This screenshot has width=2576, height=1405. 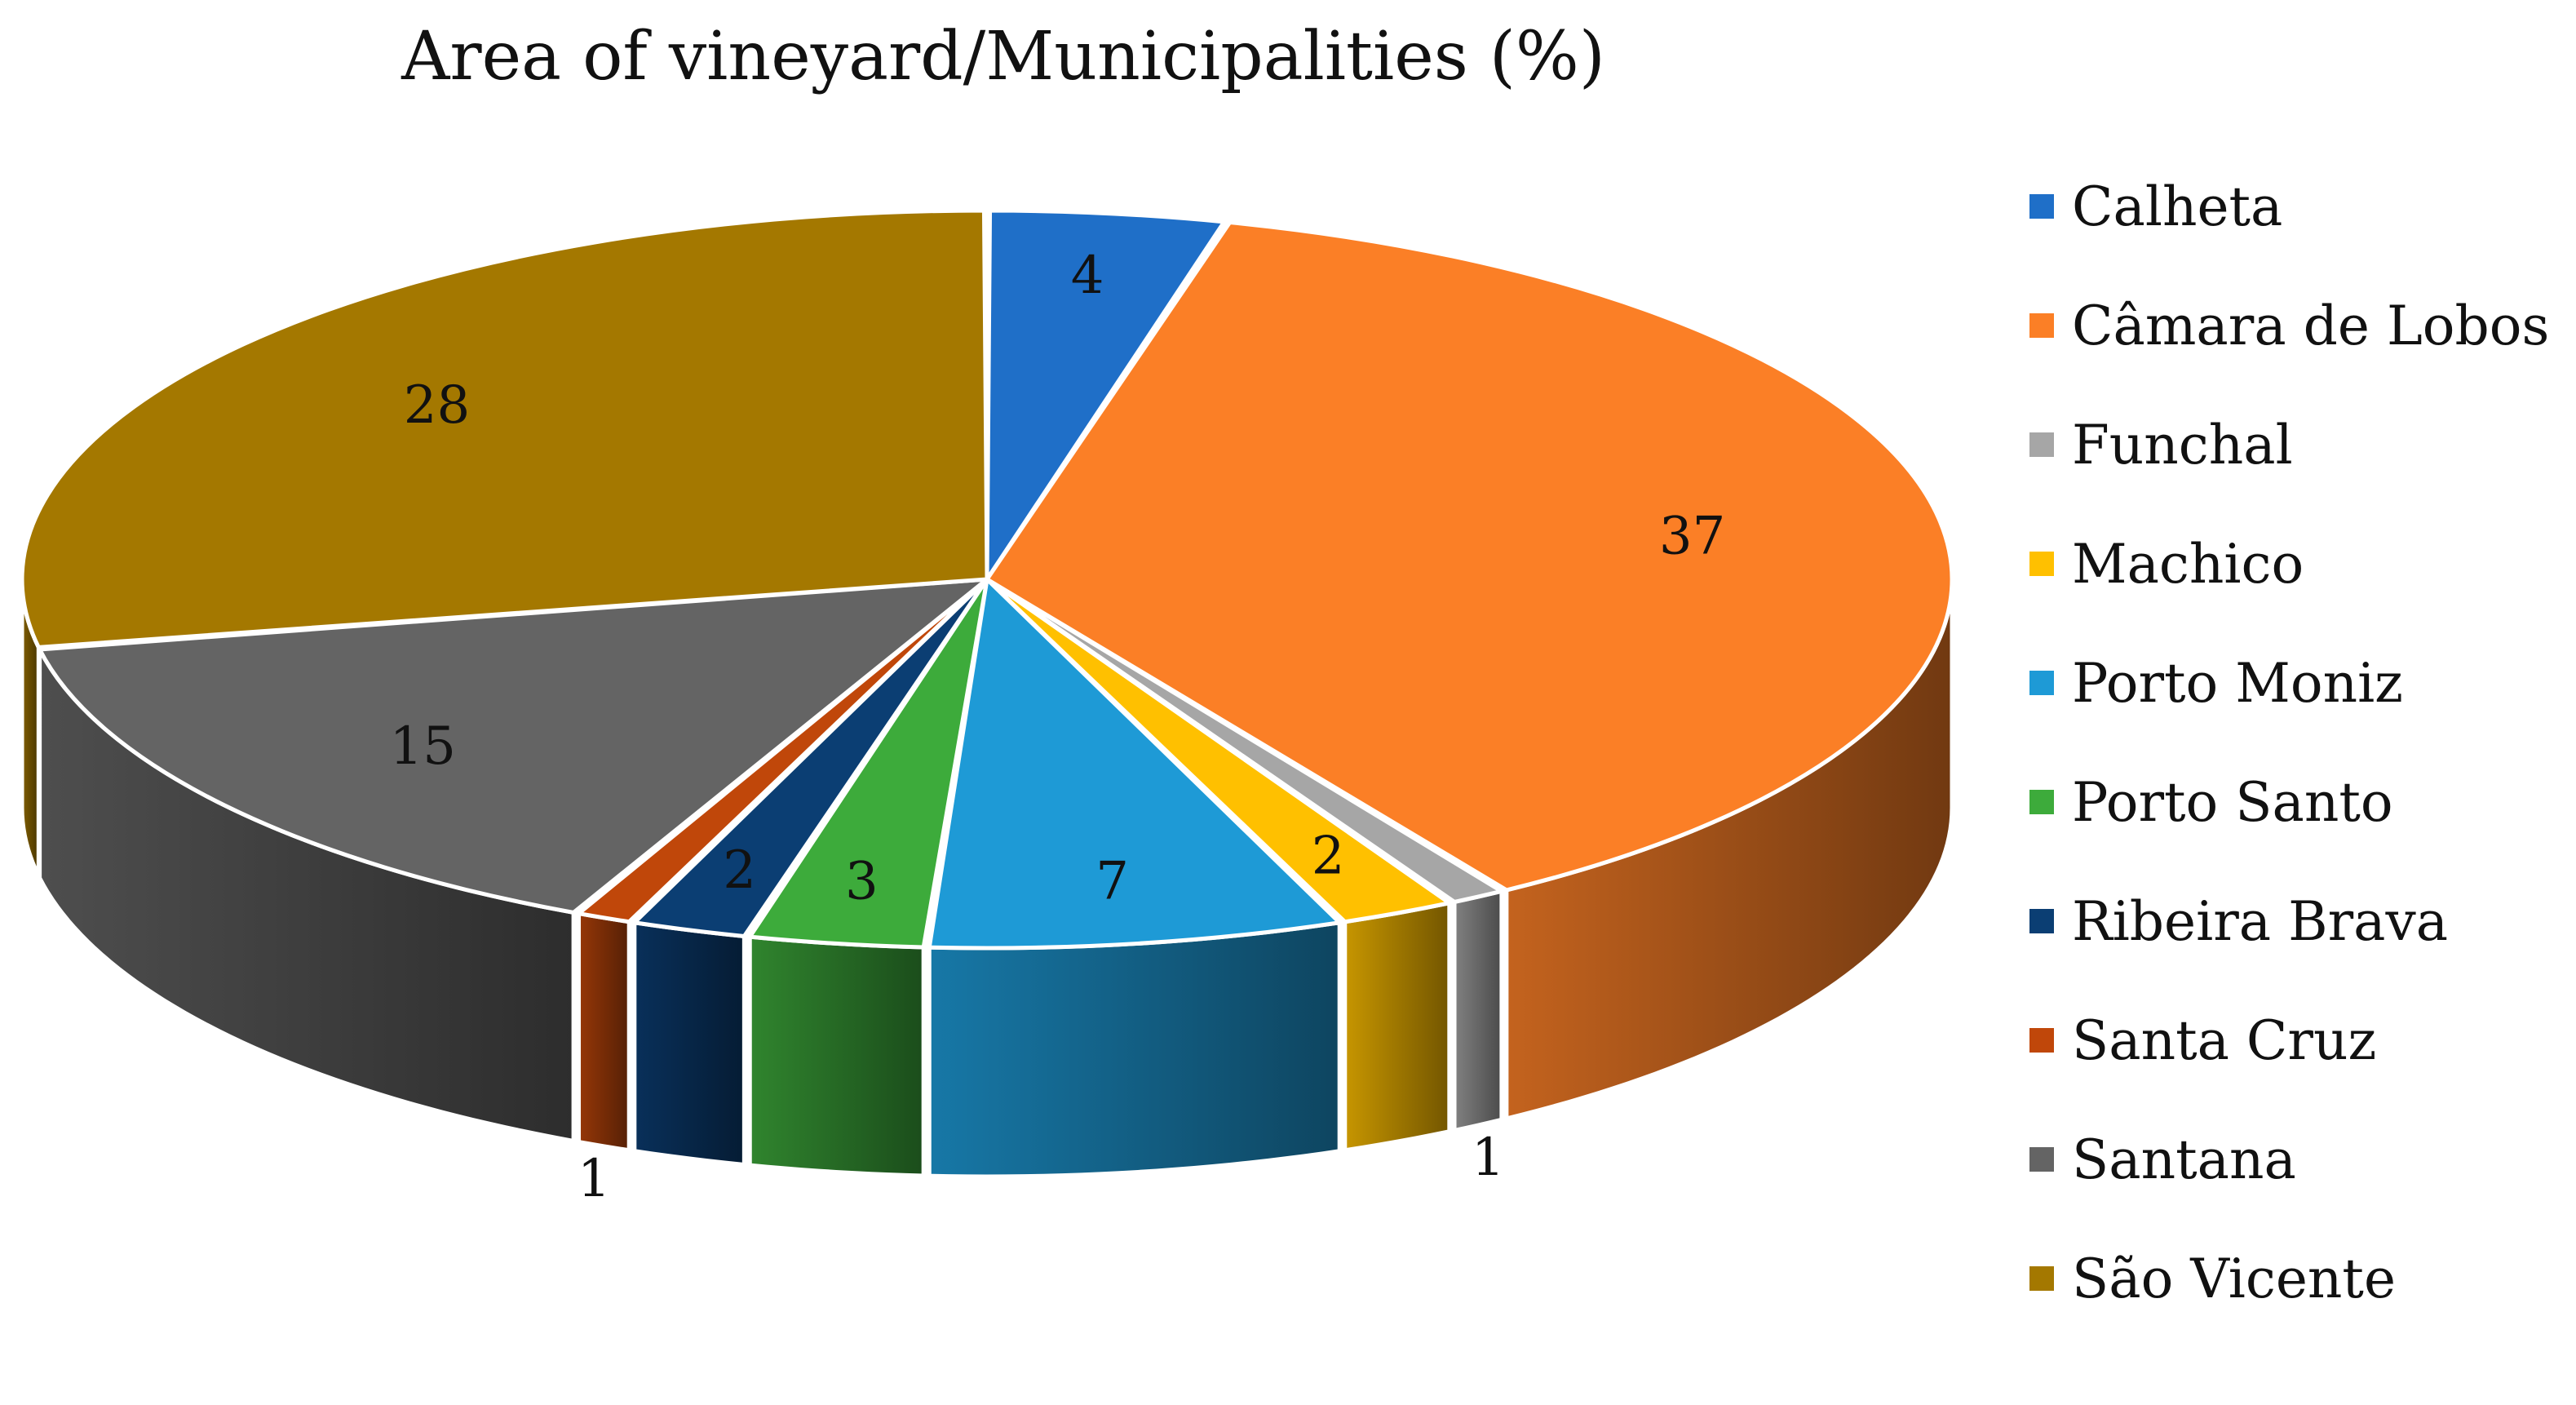 I want to click on side-porto-moniz, so click(x=1134, y=1049).